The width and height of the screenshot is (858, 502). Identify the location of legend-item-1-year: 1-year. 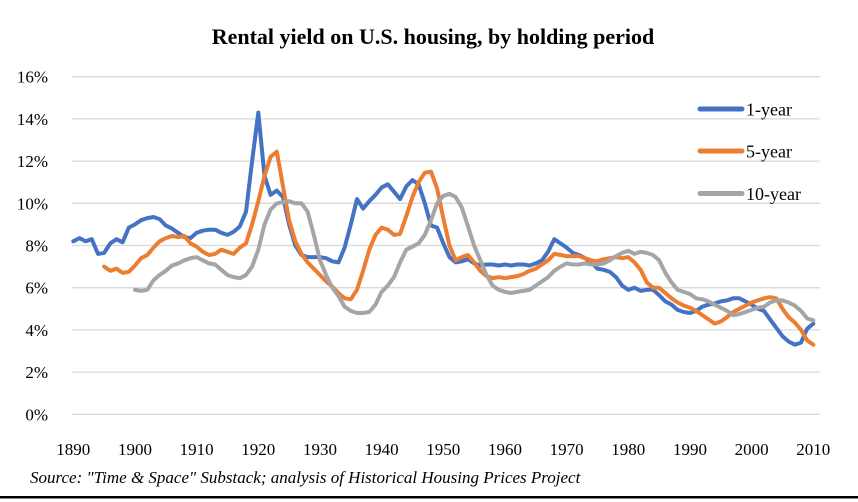
(744, 110).